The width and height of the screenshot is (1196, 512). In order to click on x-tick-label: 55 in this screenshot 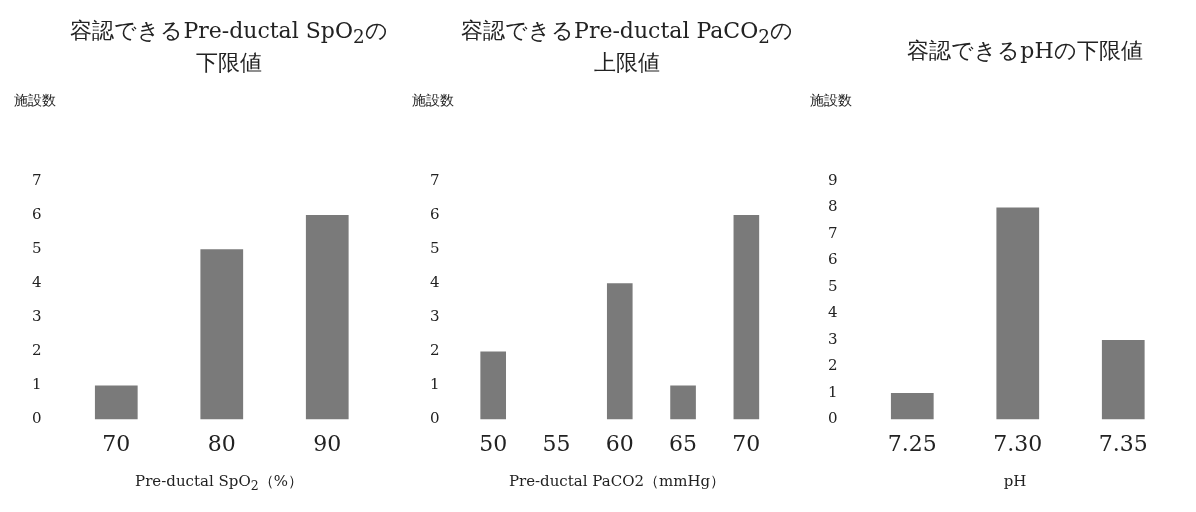, I will do `click(556, 443)`.